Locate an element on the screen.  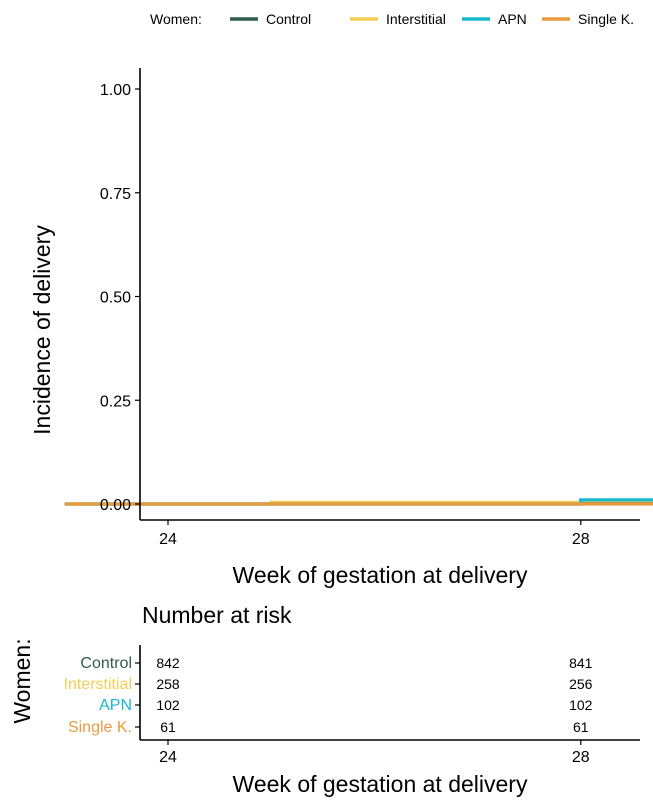
x-tick-label: 24 is located at coordinates (168, 539).